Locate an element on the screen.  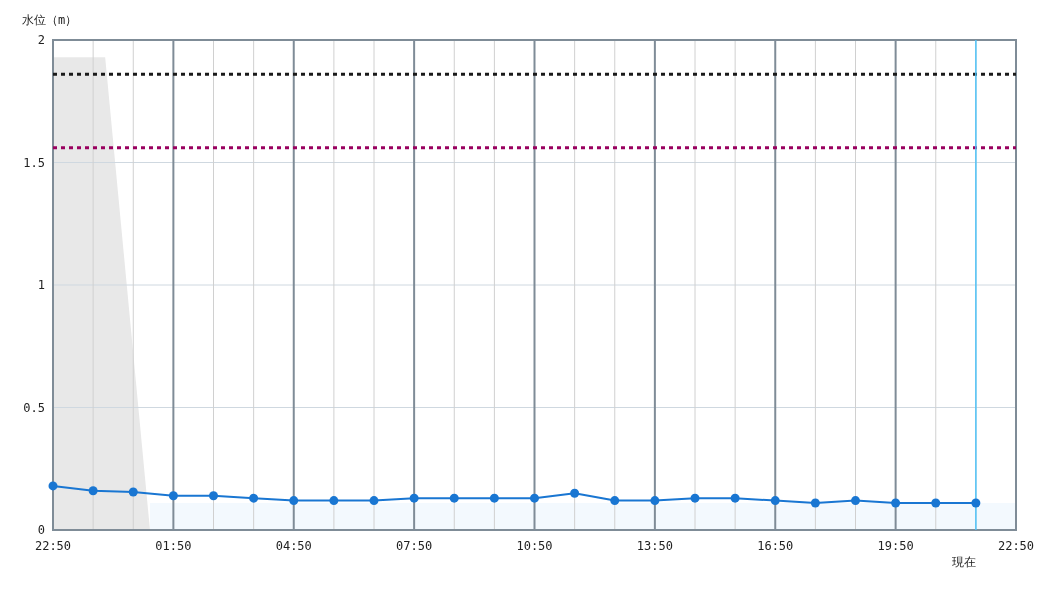
y-tick-label: 2 is located at coordinates (41, 40).